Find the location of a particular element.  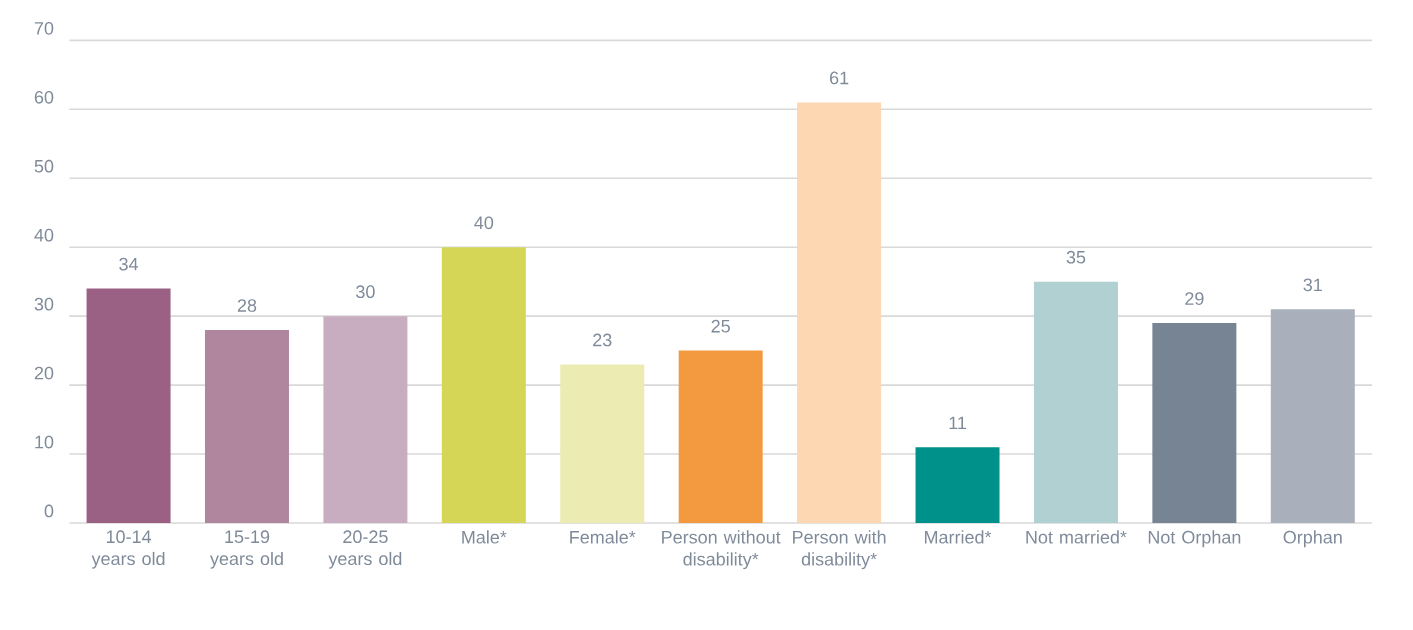

x-tick-label: Married* is located at coordinates (958, 537).